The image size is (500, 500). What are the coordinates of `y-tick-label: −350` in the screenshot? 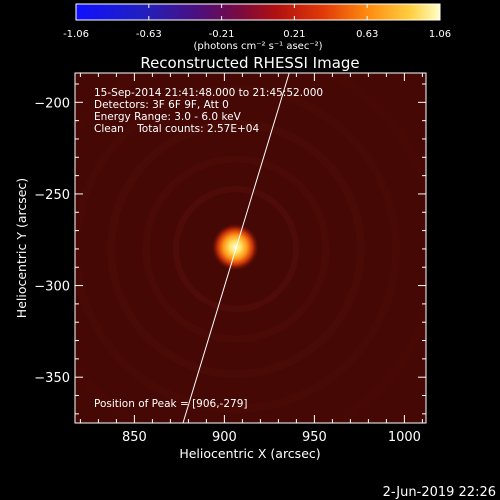 It's located at (52, 378).